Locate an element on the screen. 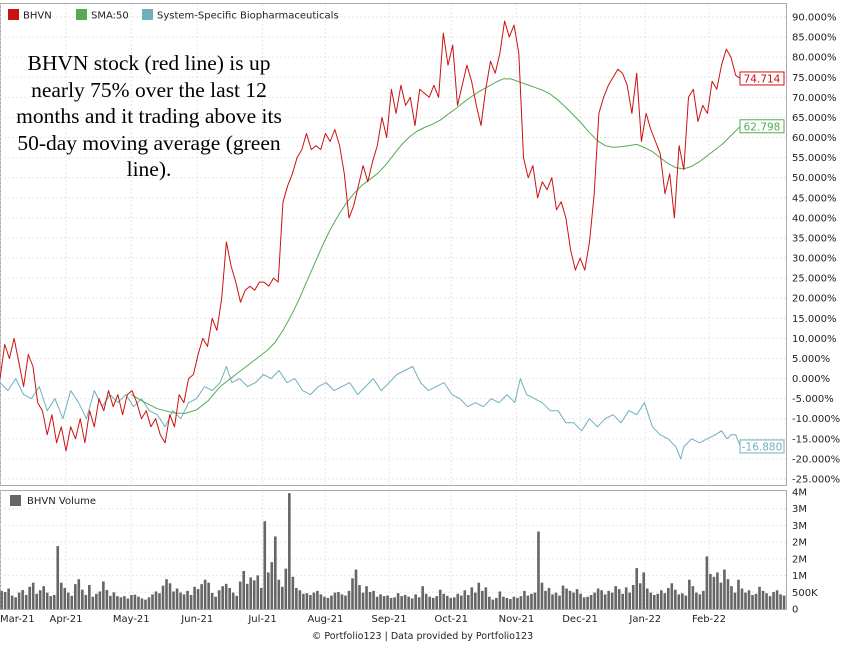 The width and height of the screenshot is (845, 650). x-tick-label: May-21 is located at coordinates (131, 619).